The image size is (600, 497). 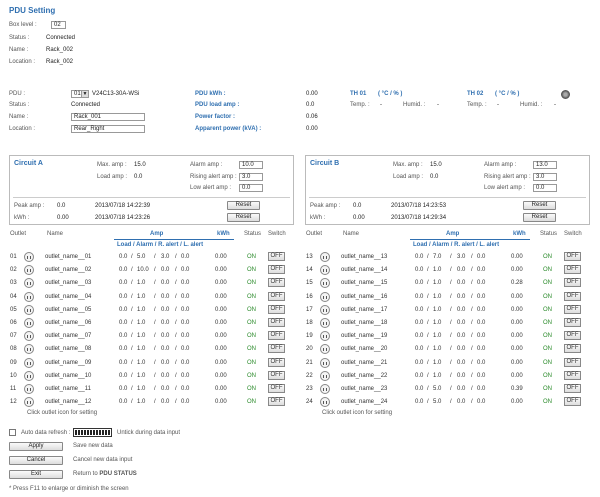 What do you see at coordinates (565, 94) in the screenshot?
I see `gear-icon` at bounding box center [565, 94].